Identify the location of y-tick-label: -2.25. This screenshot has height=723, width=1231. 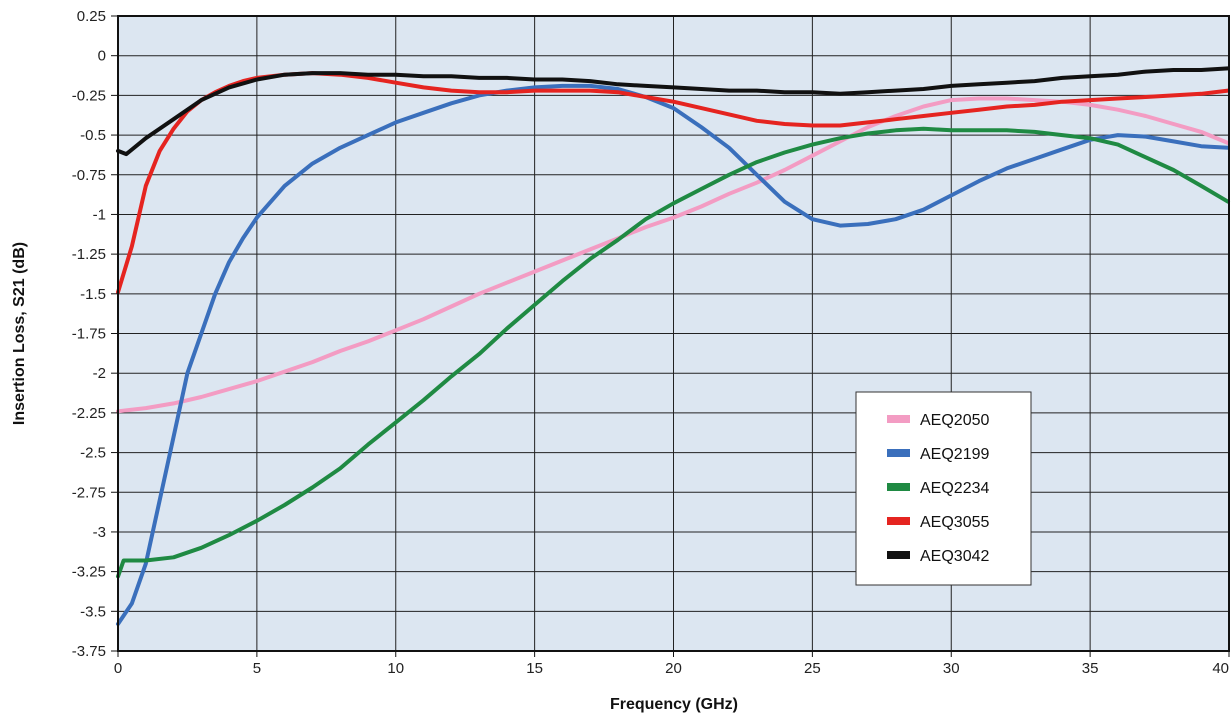
(89, 413).